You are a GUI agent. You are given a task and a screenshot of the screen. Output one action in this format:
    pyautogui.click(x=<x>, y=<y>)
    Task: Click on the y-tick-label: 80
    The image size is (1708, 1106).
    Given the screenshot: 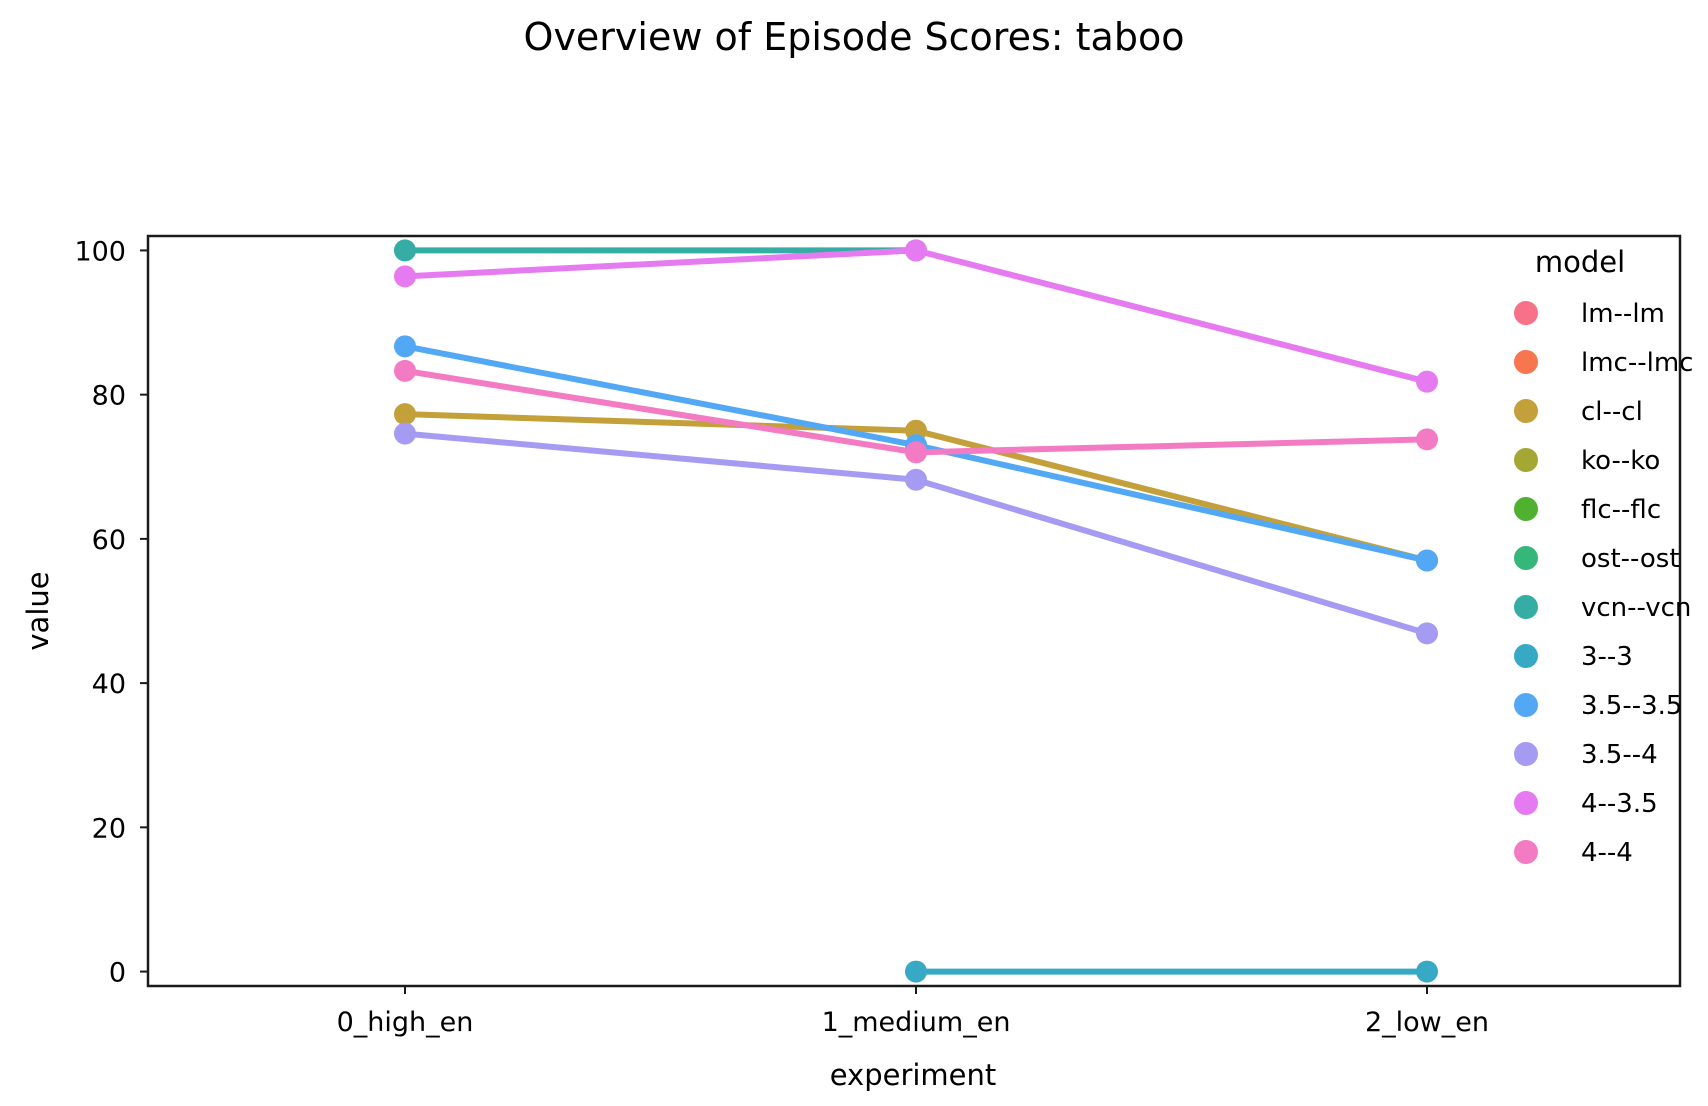 What is the action you would take?
    pyautogui.click(x=109, y=396)
    